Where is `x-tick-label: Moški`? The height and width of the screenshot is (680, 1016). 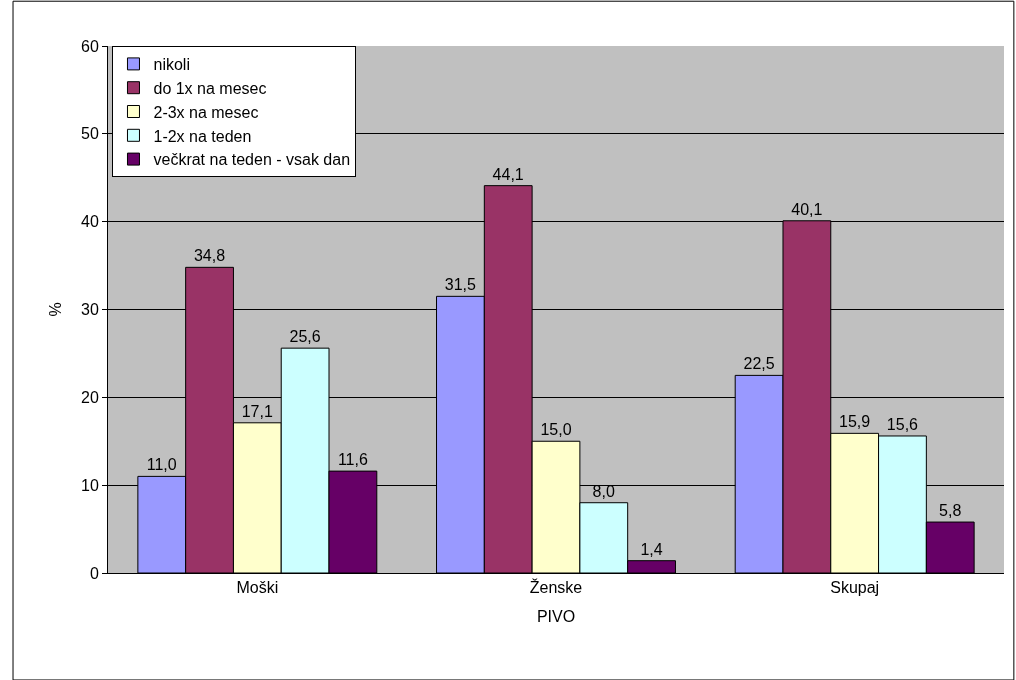 x-tick-label: Moški is located at coordinates (257, 588).